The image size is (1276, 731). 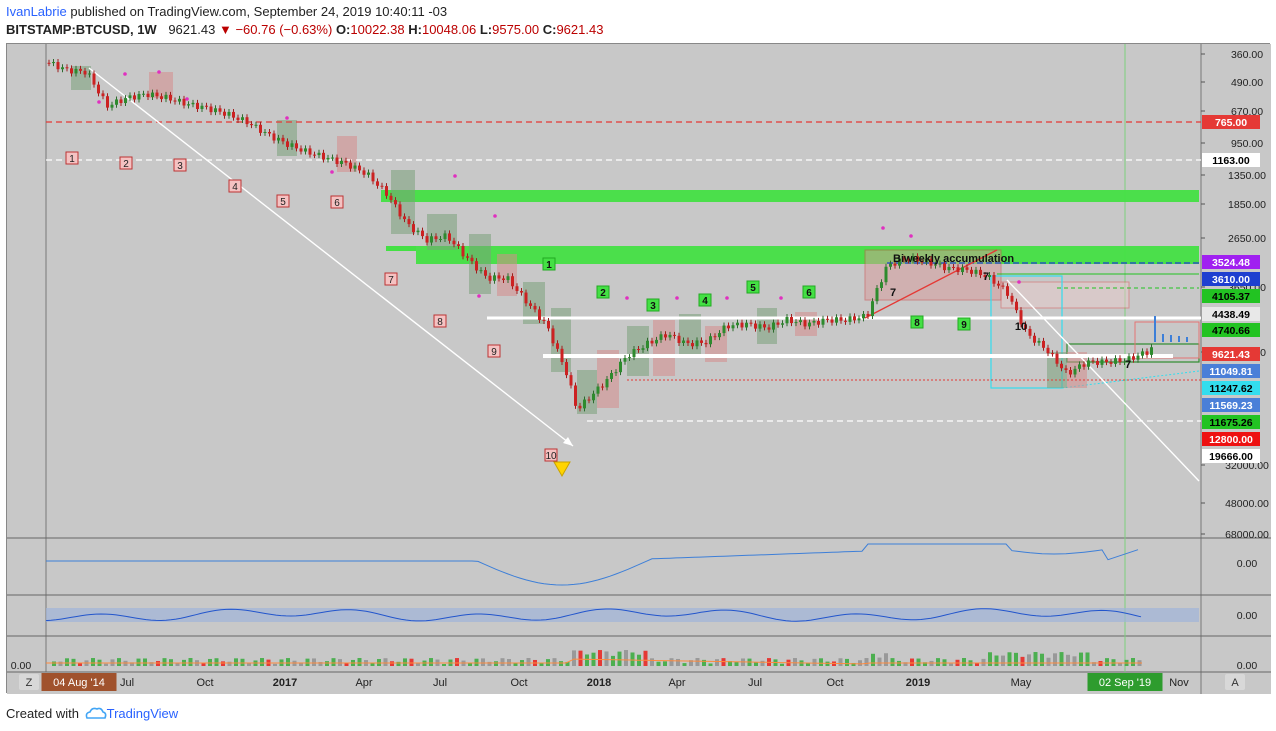 What do you see at coordinates (622, 615) in the screenshot?
I see `oscillator-band` at bounding box center [622, 615].